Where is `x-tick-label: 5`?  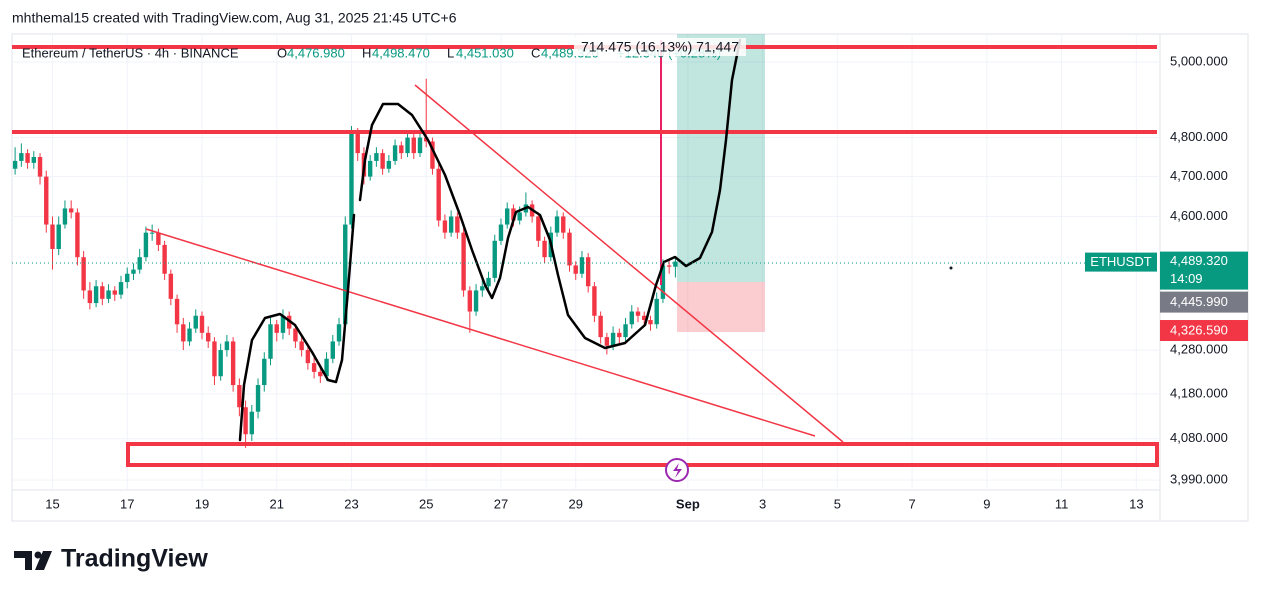
x-tick-label: 5 is located at coordinates (837, 503).